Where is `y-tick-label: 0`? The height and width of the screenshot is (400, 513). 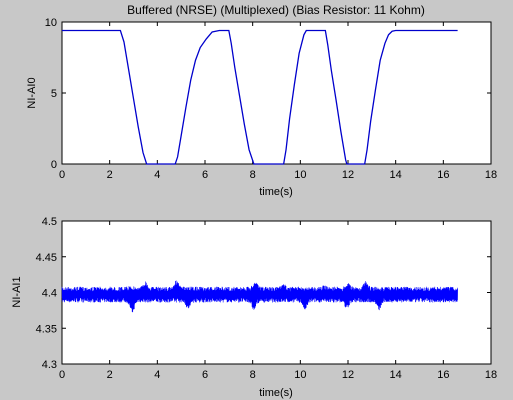
y-tick-label: 0 is located at coordinates (54, 165).